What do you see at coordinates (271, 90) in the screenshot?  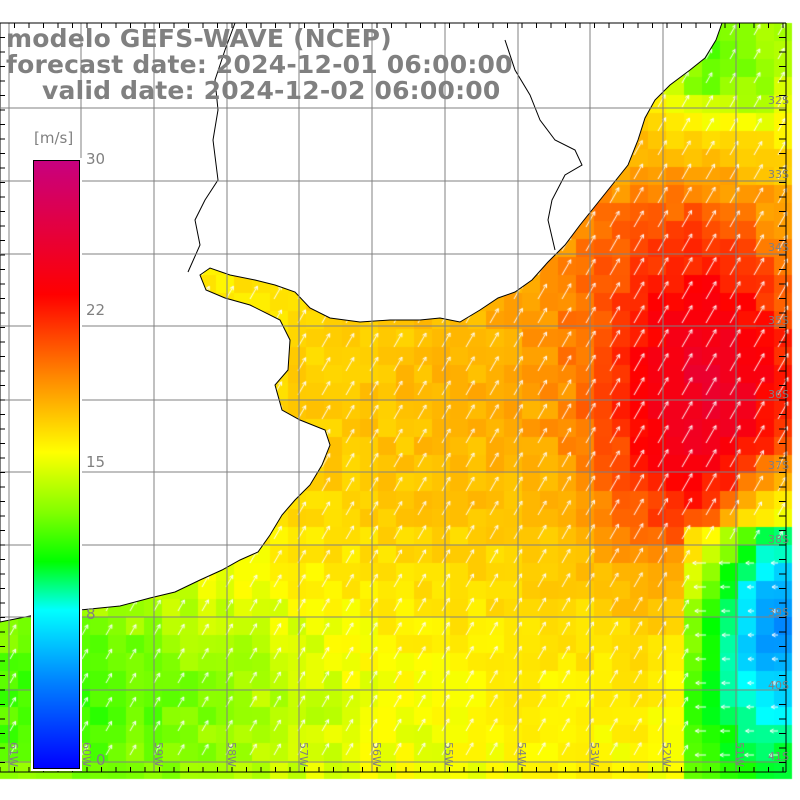 I see `valid-date: valid date: 2024-12-02 06:00:00` at bounding box center [271, 90].